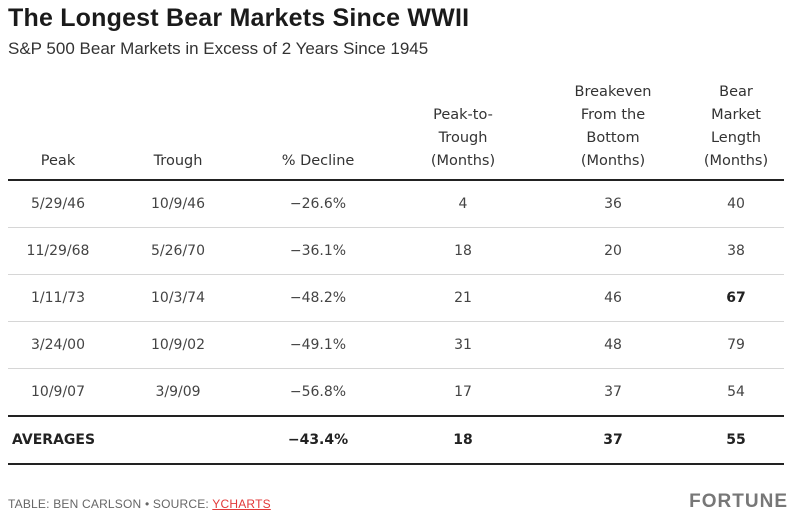  Describe the element at coordinates (463, 345) in the screenshot. I see `table-cell: 31` at that location.